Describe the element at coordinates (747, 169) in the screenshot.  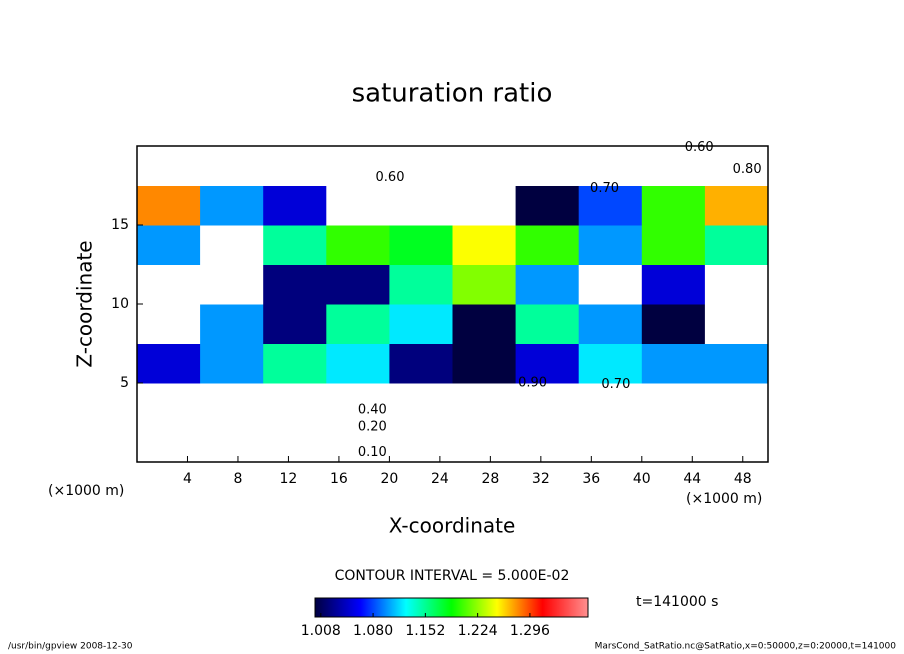
I see `contour-label: 0.80` at that location.